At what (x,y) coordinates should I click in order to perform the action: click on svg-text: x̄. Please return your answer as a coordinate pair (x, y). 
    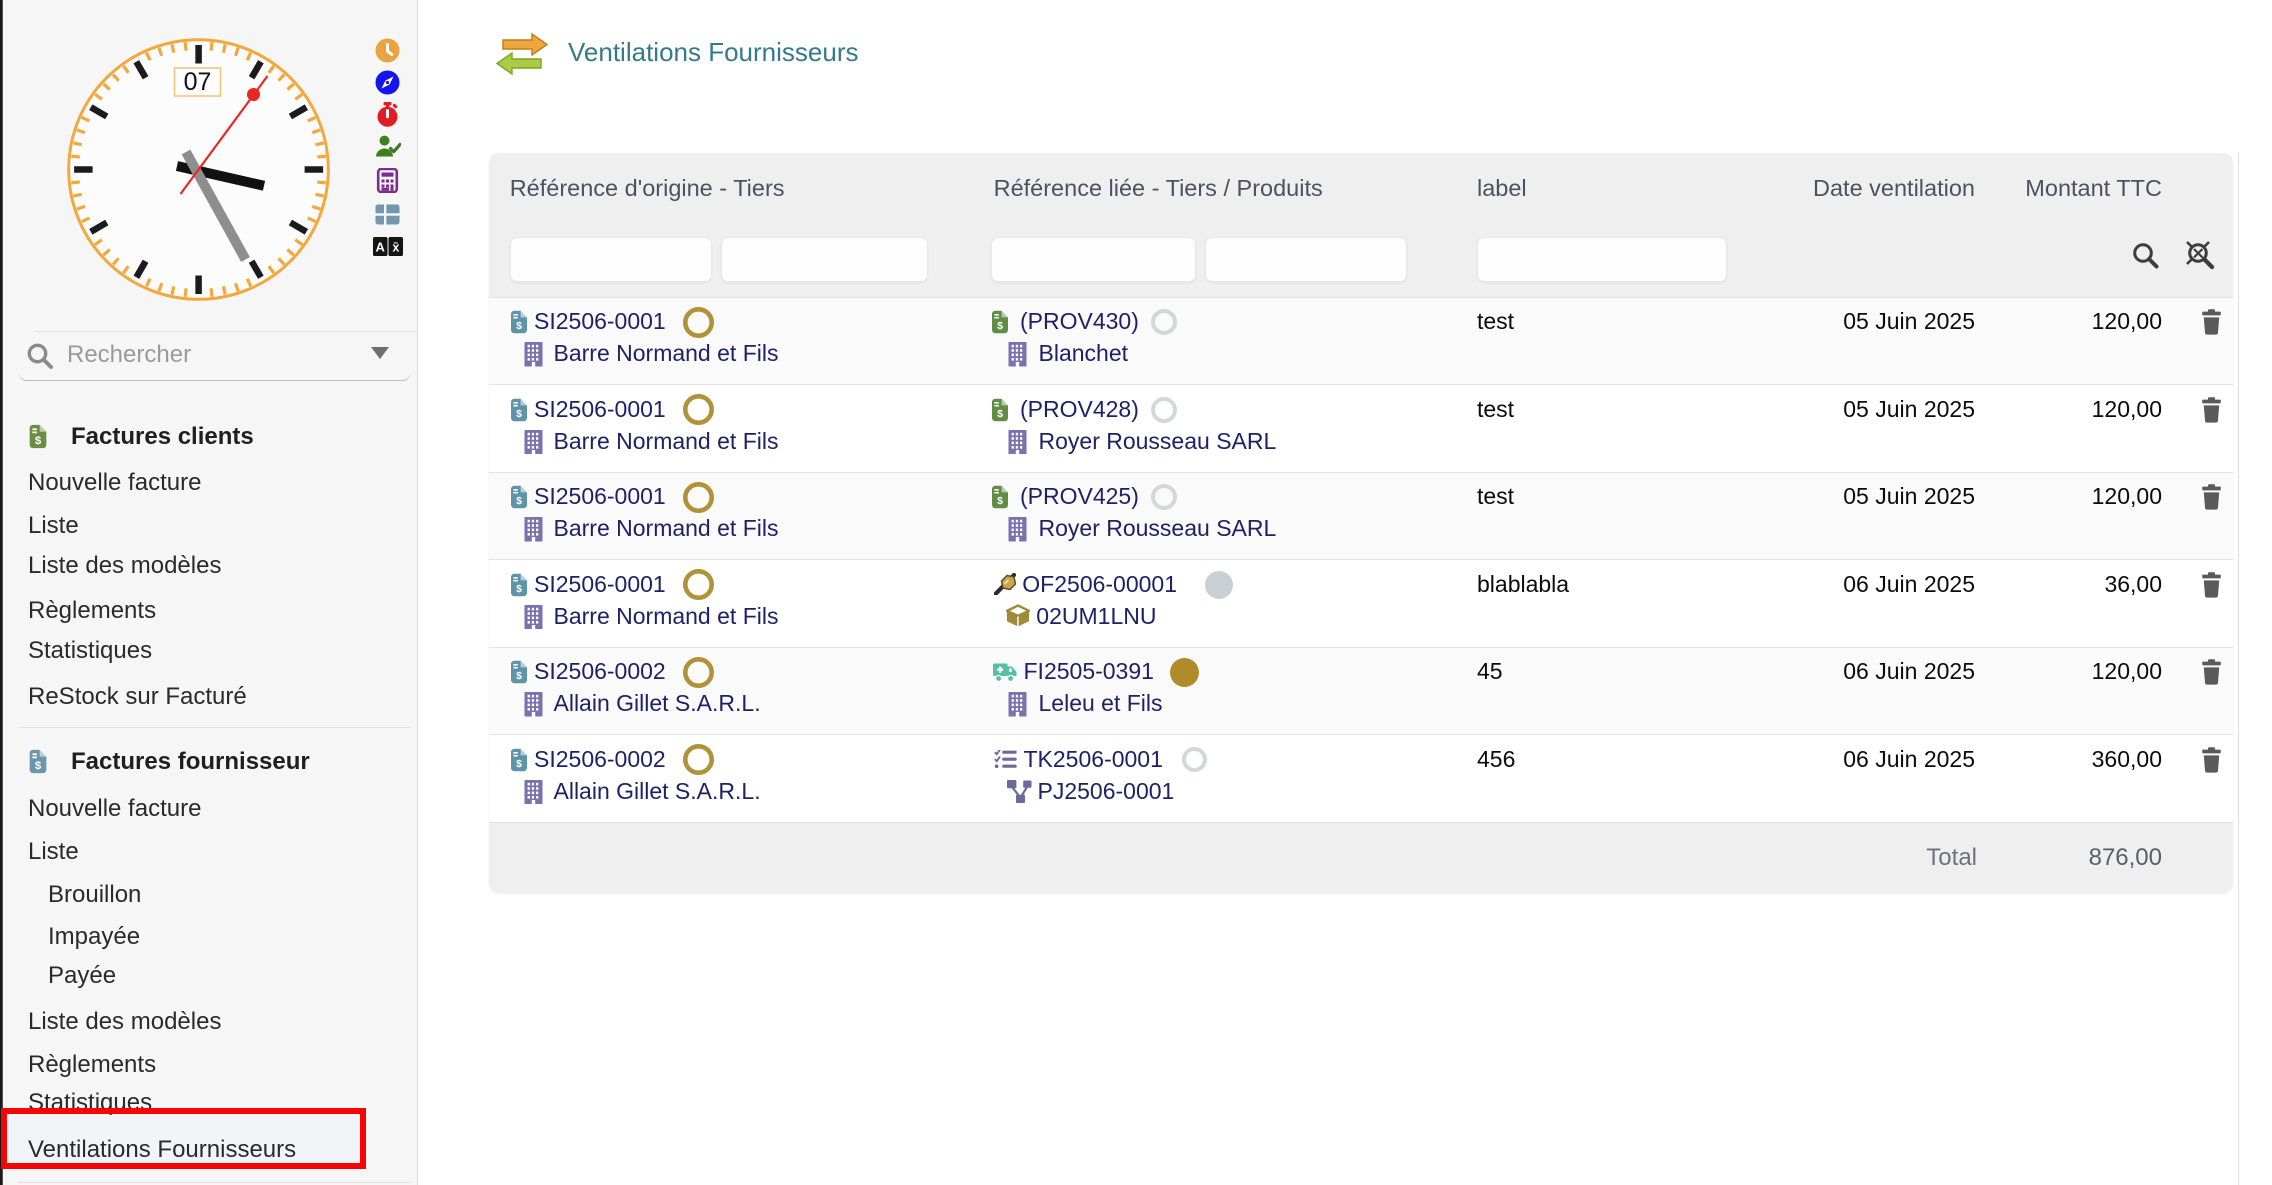
    Looking at the image, I should click on (395, 247).